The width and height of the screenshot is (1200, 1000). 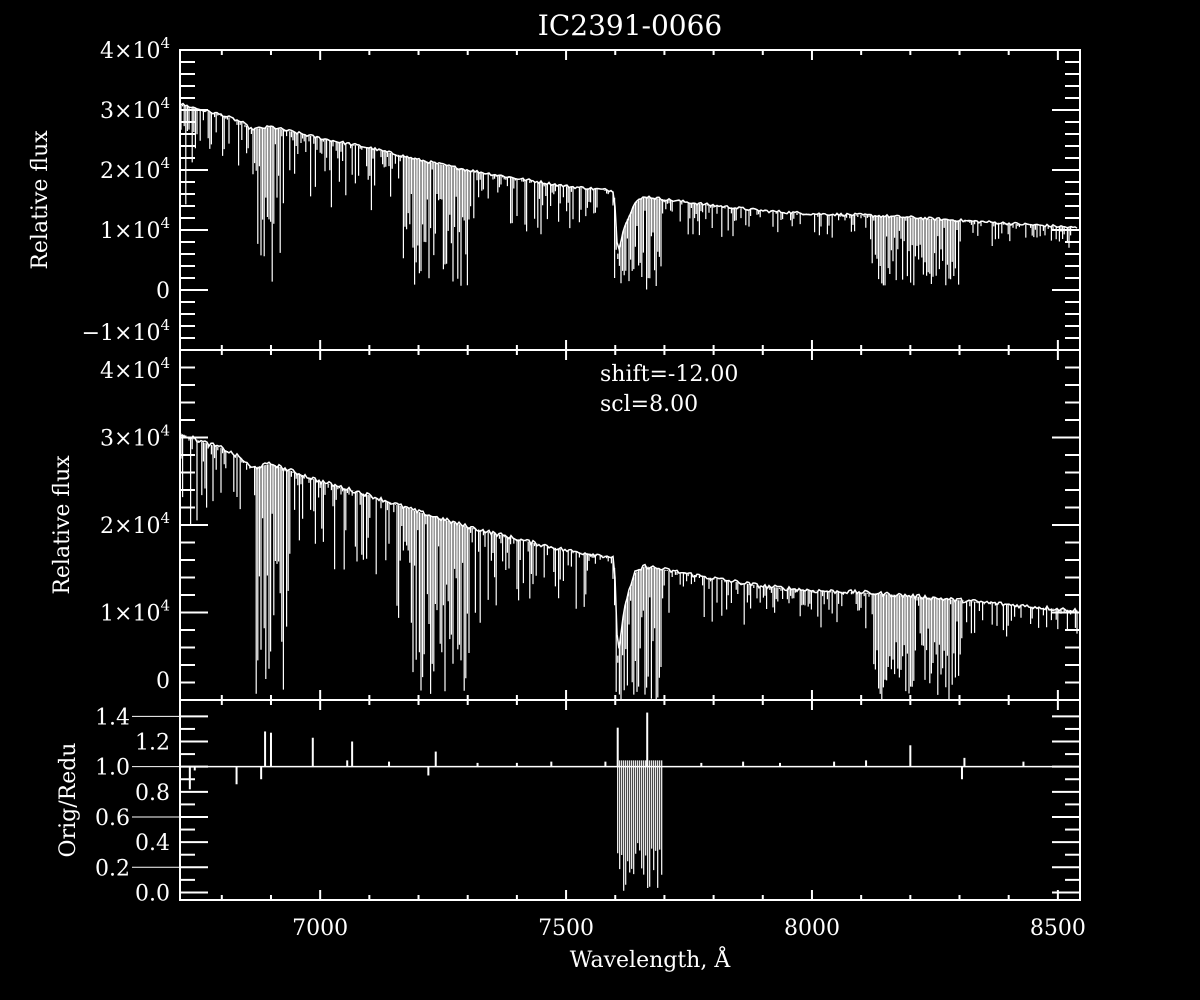 I want to click on x-tick-label: 7000, so click(x=320, y=928).